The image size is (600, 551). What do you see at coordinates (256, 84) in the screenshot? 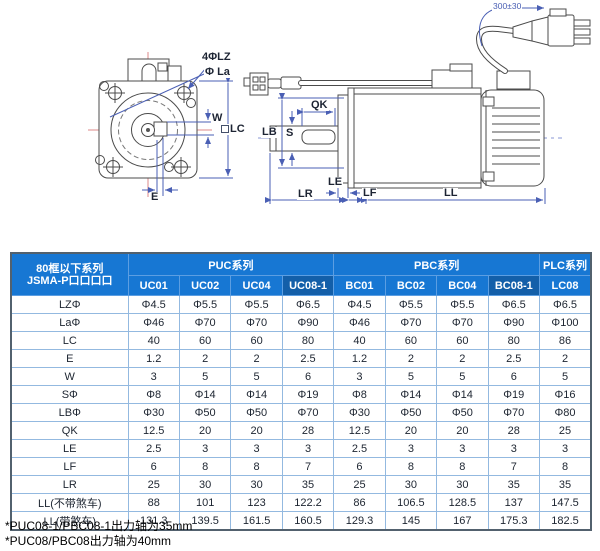
I see `encoder-connector` at bounding box center [256, 84].